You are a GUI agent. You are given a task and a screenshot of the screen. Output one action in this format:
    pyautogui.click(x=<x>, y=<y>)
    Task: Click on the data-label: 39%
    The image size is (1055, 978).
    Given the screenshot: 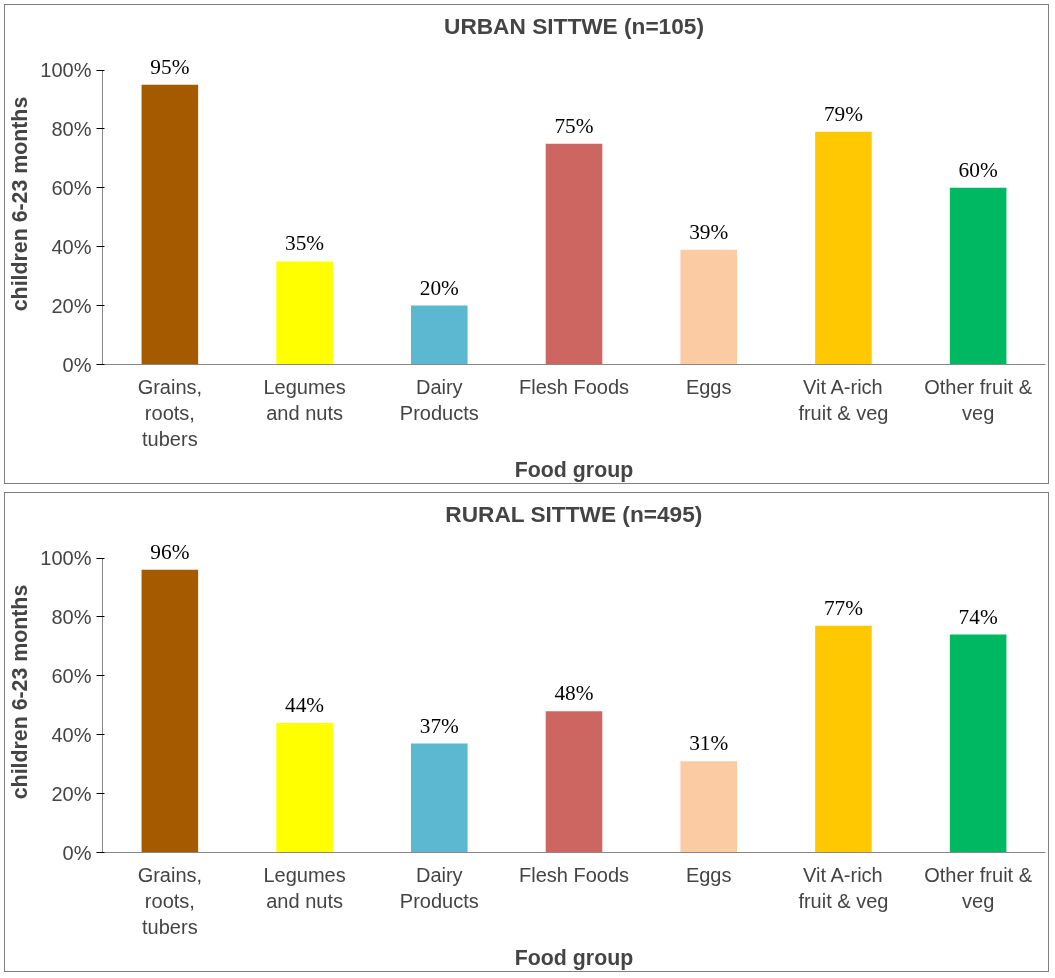 What is the action you would take?
    pyautogui.click(x=709, y=231)
    